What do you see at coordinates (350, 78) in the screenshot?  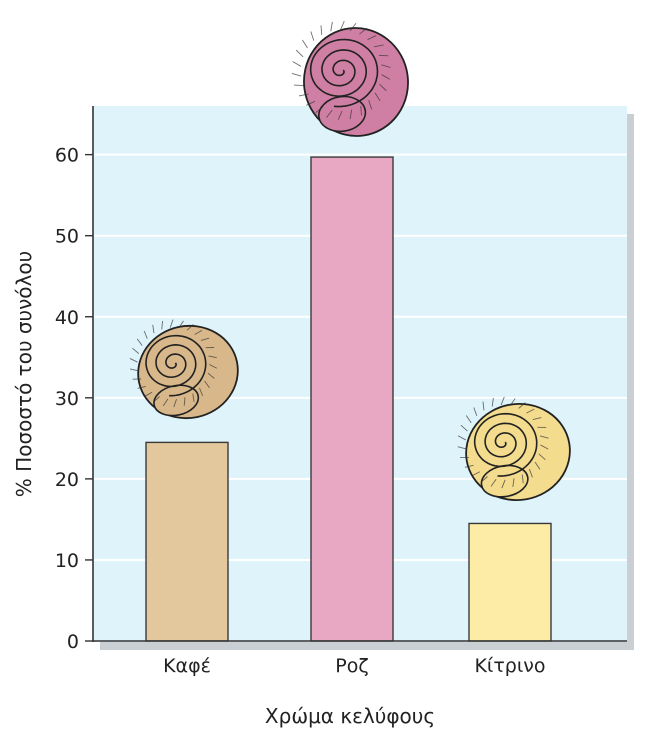 I see `pink-snail-shell-icon` at bounding box center [350, 78].